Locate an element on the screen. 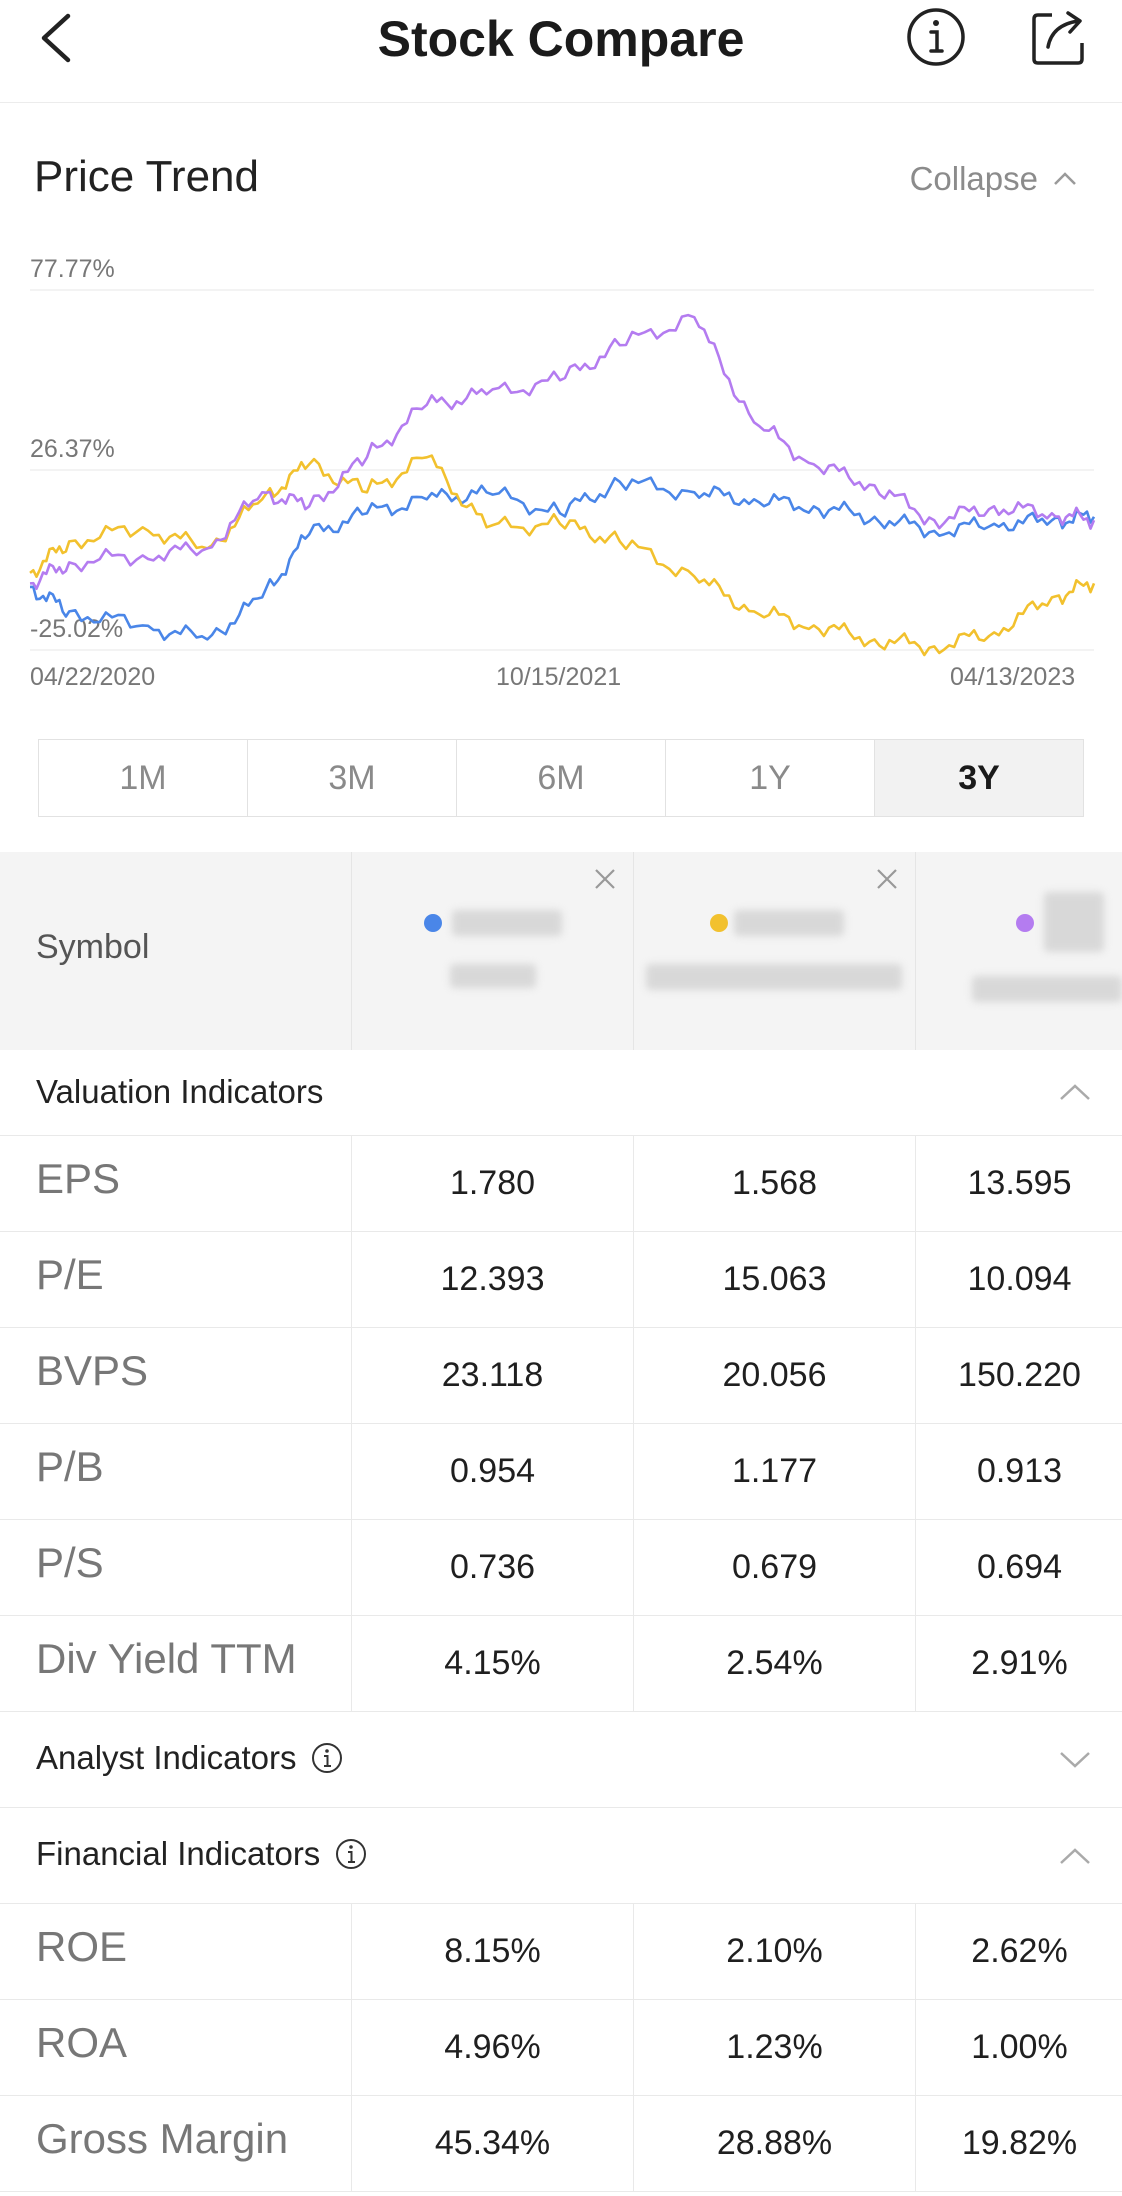 The width and height of the screenshot is (1122, 2196). value-cell: 20.056 is located at coordinates (774, 1375).